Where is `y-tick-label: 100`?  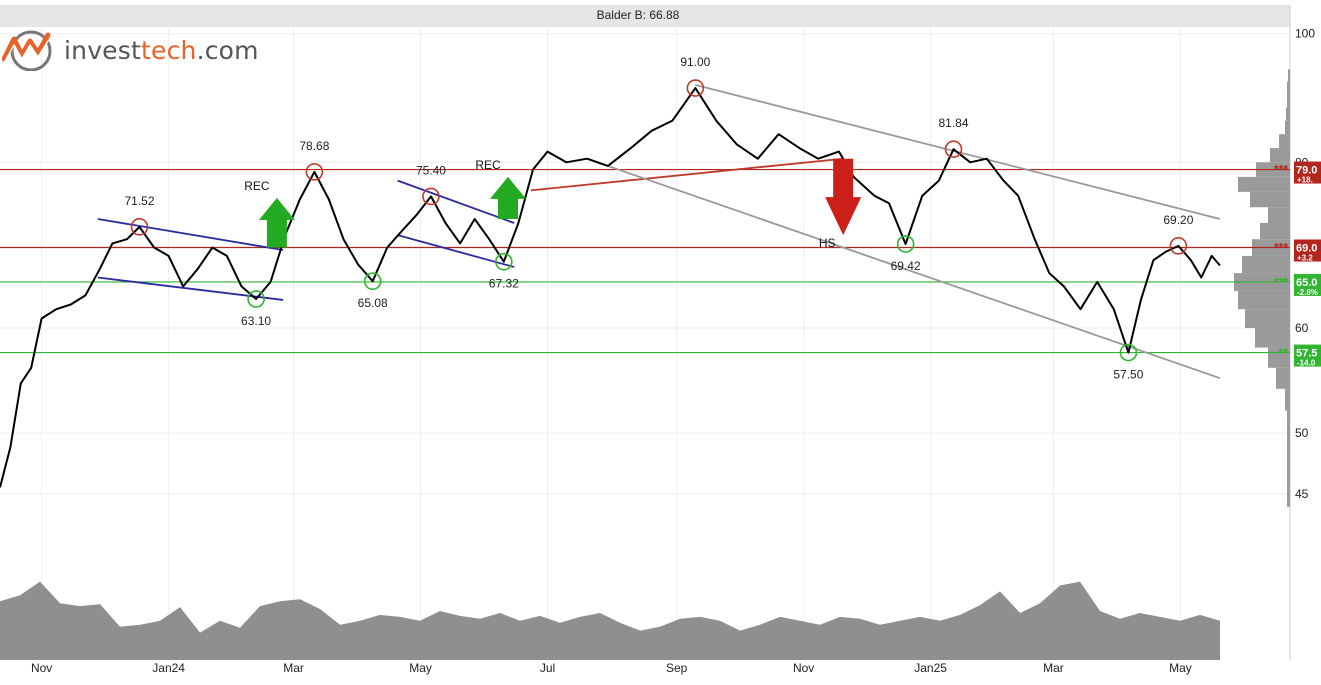 y-tick-label: 100 is located at coordinates (1305, 34).